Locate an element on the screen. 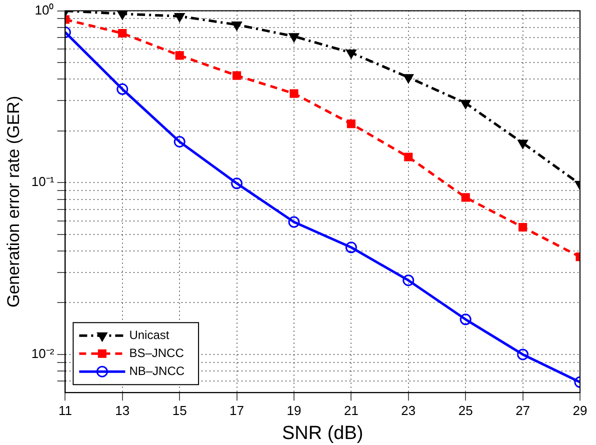 The width and height of the screenshot is (596, 445). x-tick-label: 29 is located at coordinates (580, 410).